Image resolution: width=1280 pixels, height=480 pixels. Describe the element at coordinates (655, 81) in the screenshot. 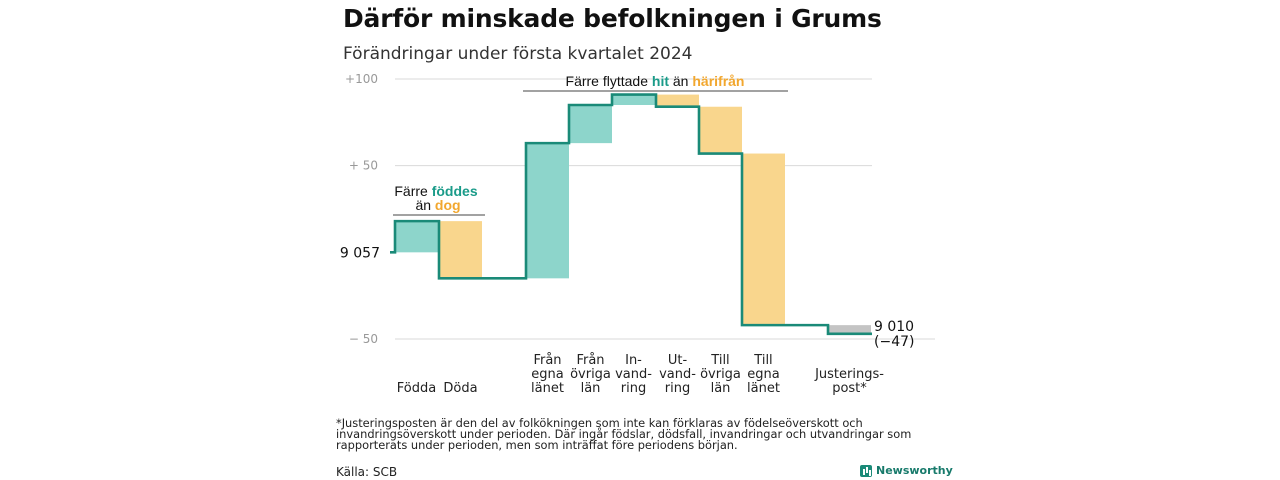

I see `migration-annotation: Färre flyttade hit än härifrån` at that location.